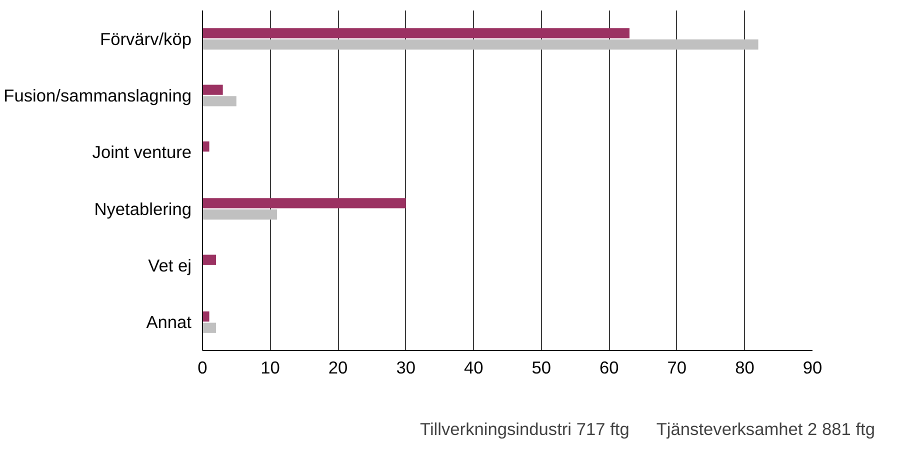  What do you see at coordinates (812, 368) in the screenshot?
I see `x-tick-label: 90` at bounding box center [812, 368].